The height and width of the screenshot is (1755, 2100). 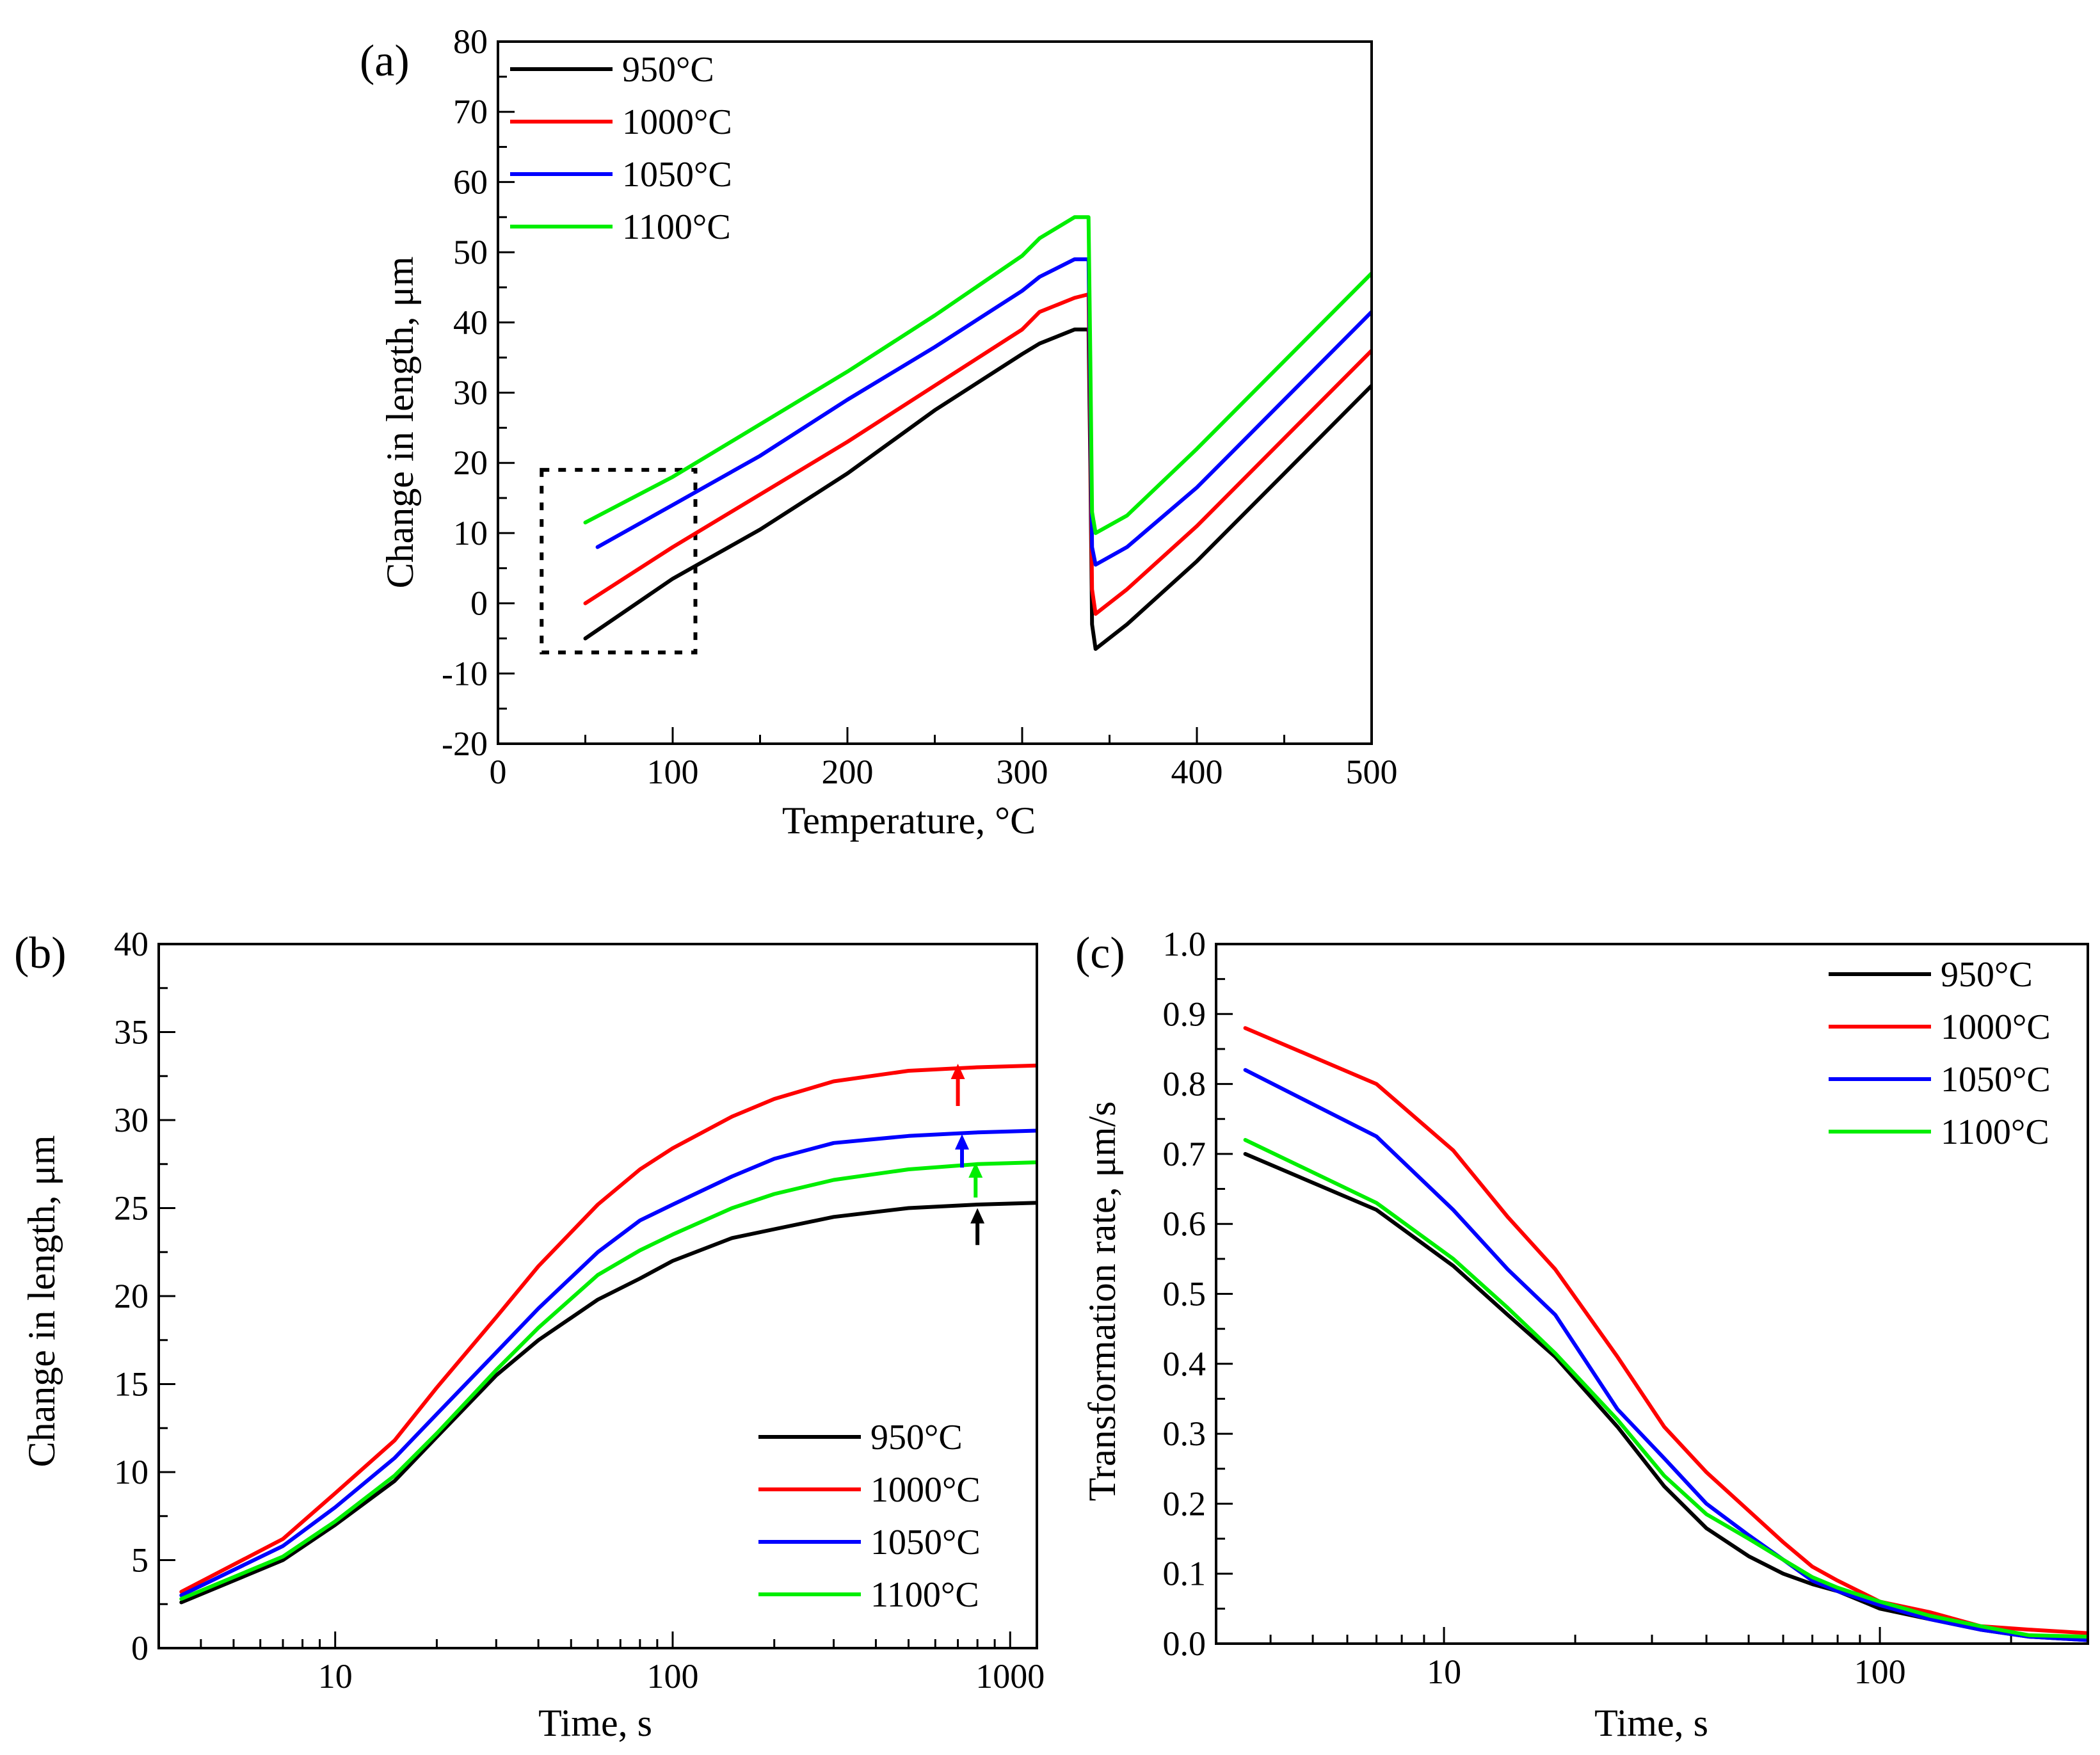 I want to click on panel-a-x-tick-label: 400, so click(x=1197, y=772).